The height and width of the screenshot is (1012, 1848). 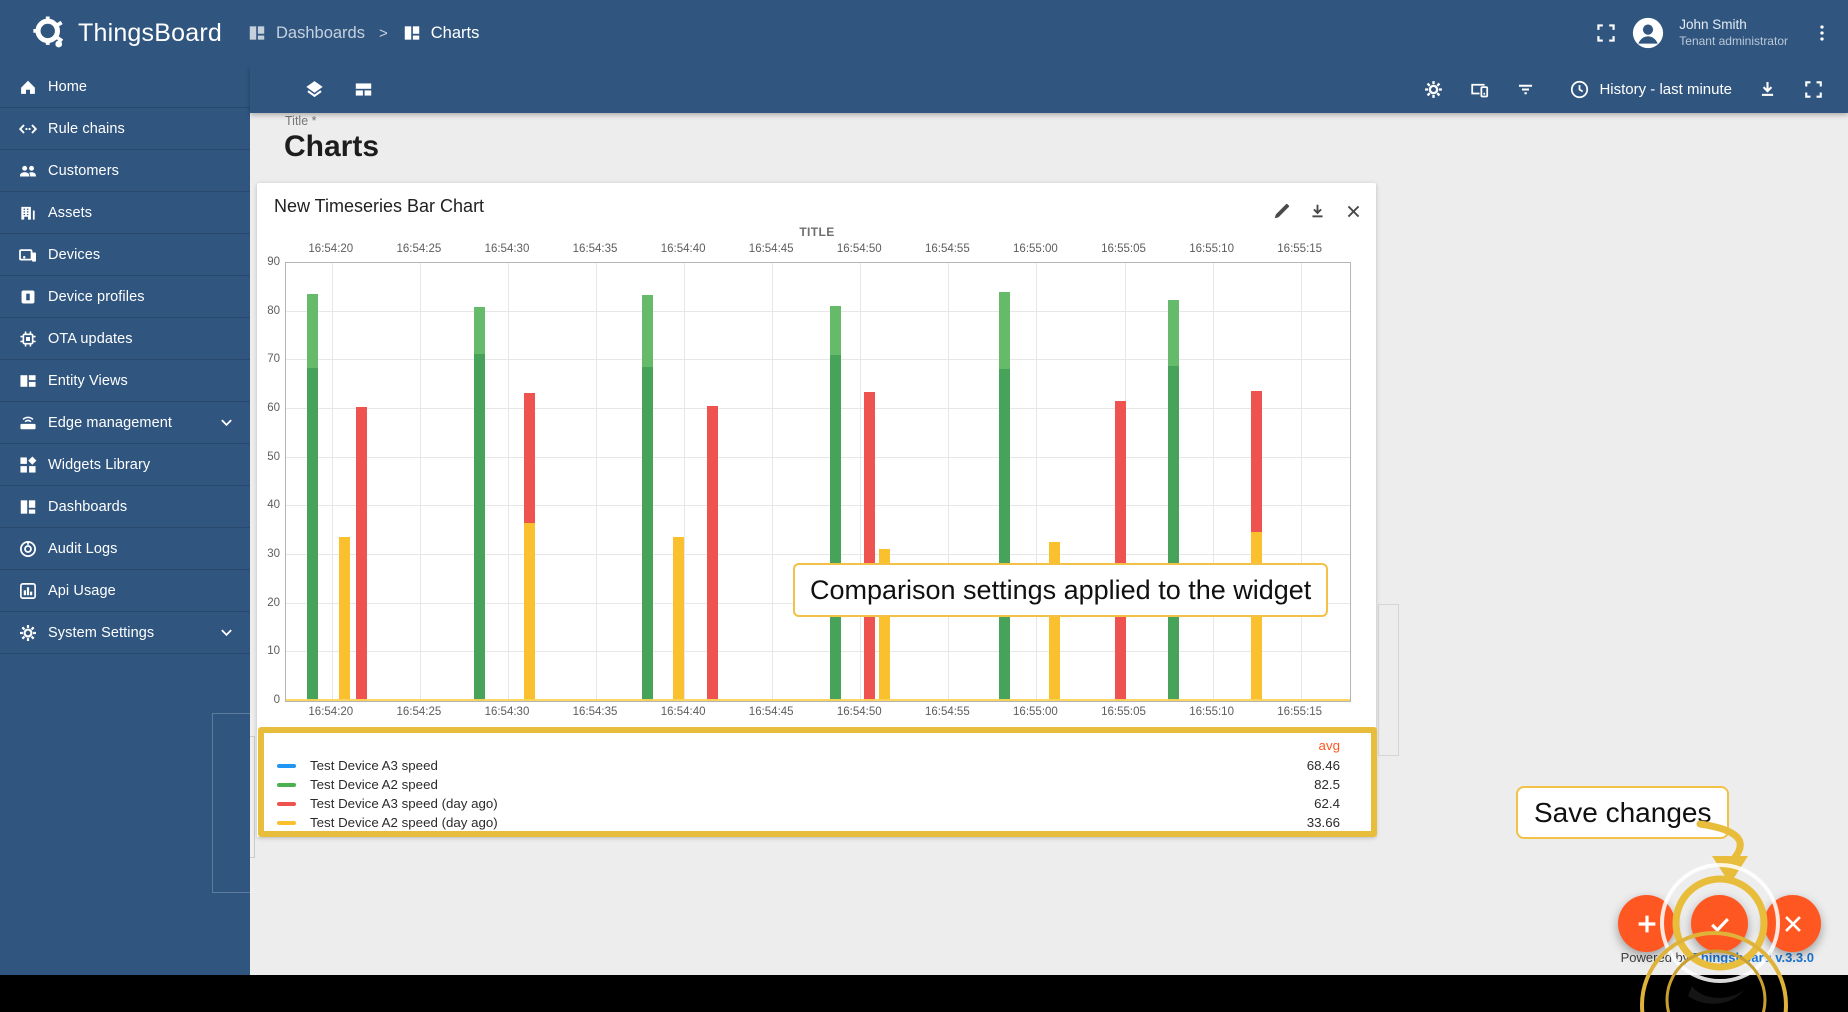 I want to click on user-role: Tenant administrator, so click(x=1733, y=41).